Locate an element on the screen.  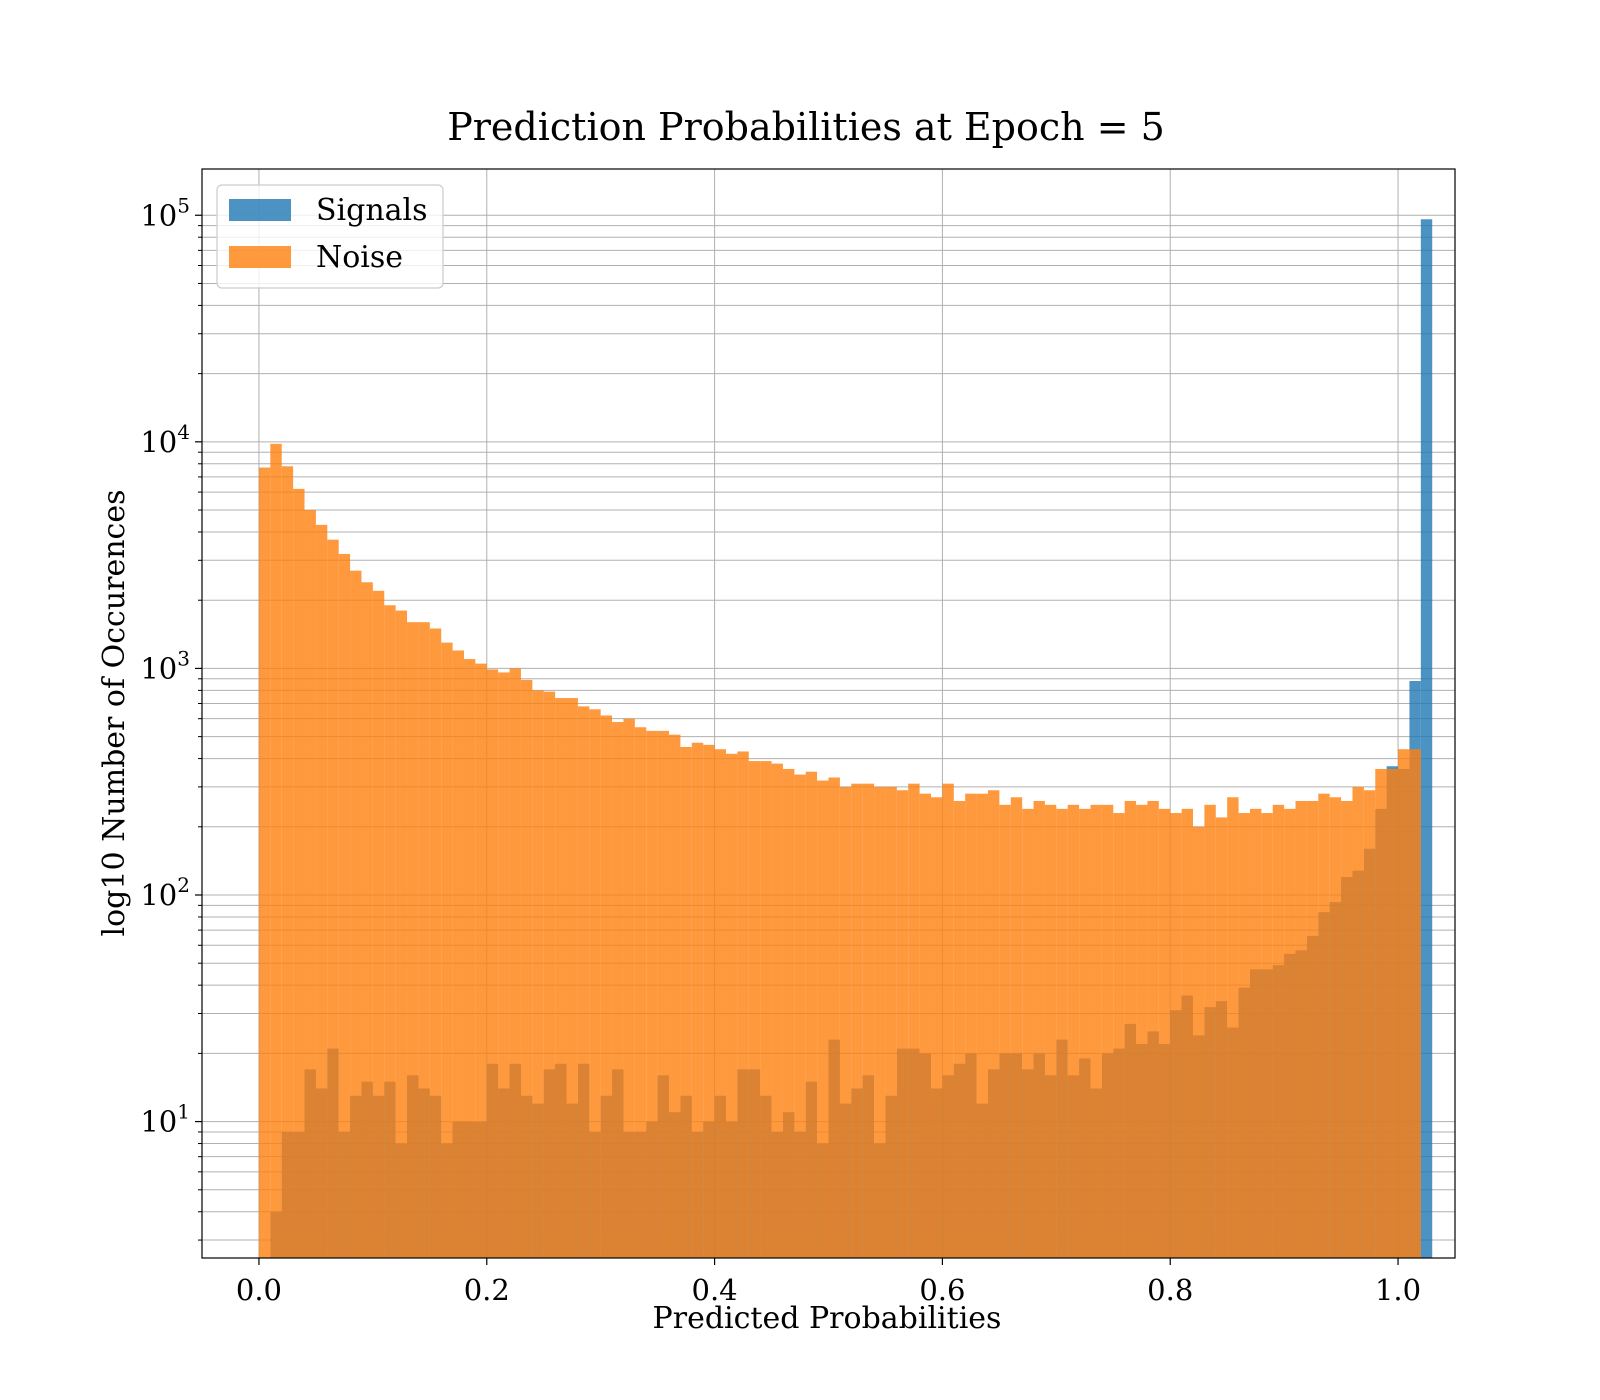
y-tick-label: 10² is located at coordinates (165, 892).